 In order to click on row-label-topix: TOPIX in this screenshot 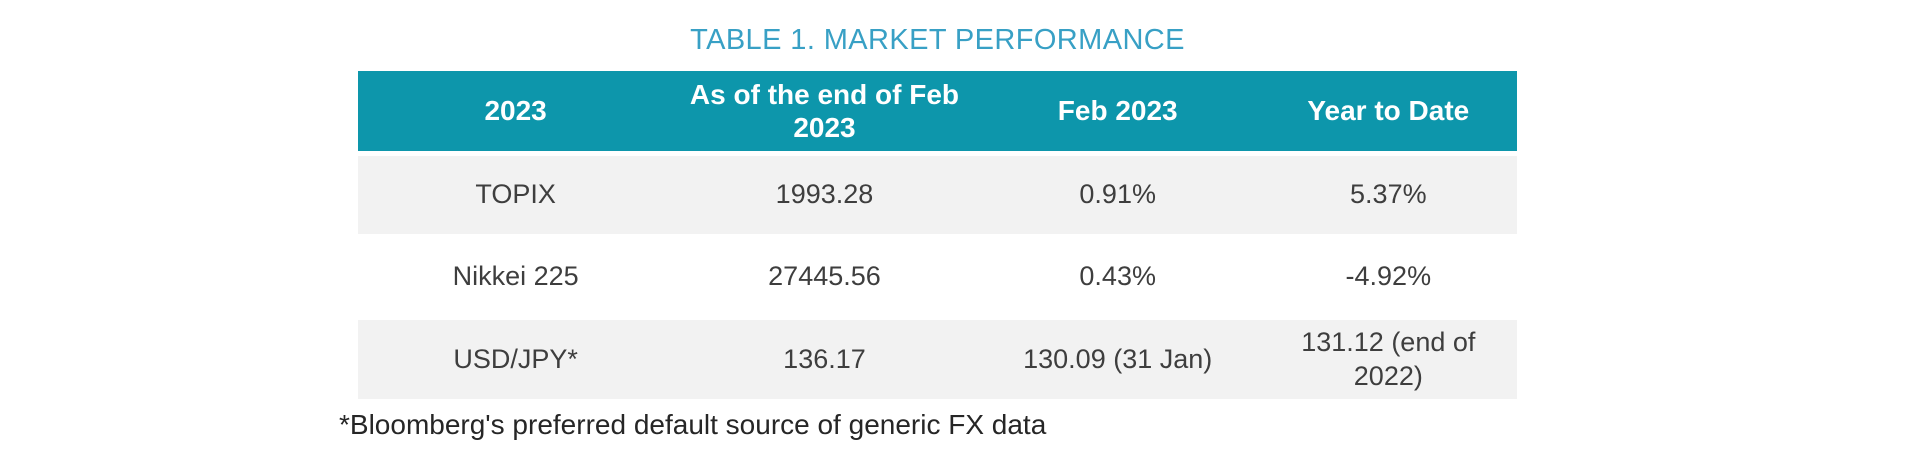, I will do `click(515, 194)`.